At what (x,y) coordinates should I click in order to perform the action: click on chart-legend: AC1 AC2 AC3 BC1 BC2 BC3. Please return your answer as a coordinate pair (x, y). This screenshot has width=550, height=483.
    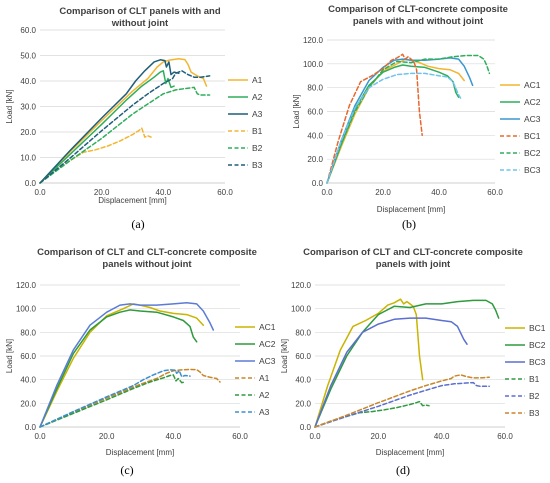
    Looking at the image, I should click on (520, 127).